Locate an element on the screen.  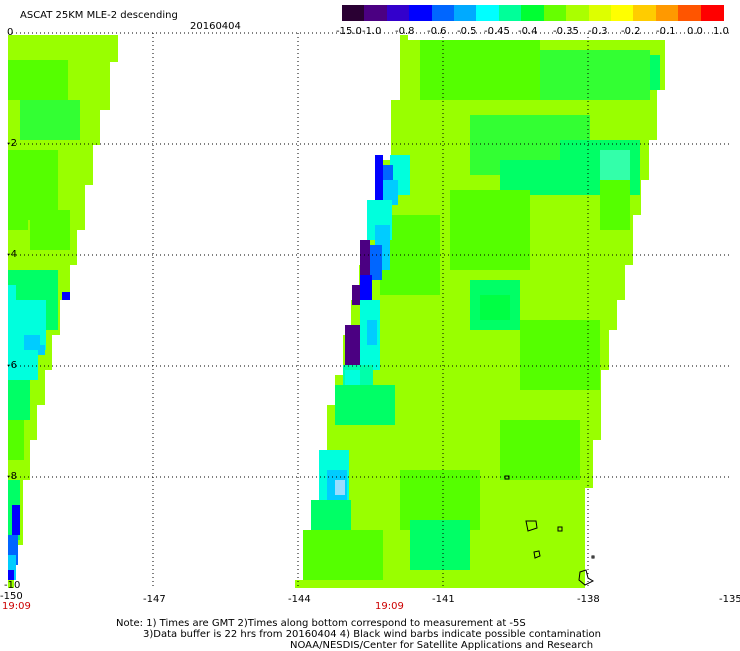
colorbar-label: -0.45 is located at coordinates (497, 31).